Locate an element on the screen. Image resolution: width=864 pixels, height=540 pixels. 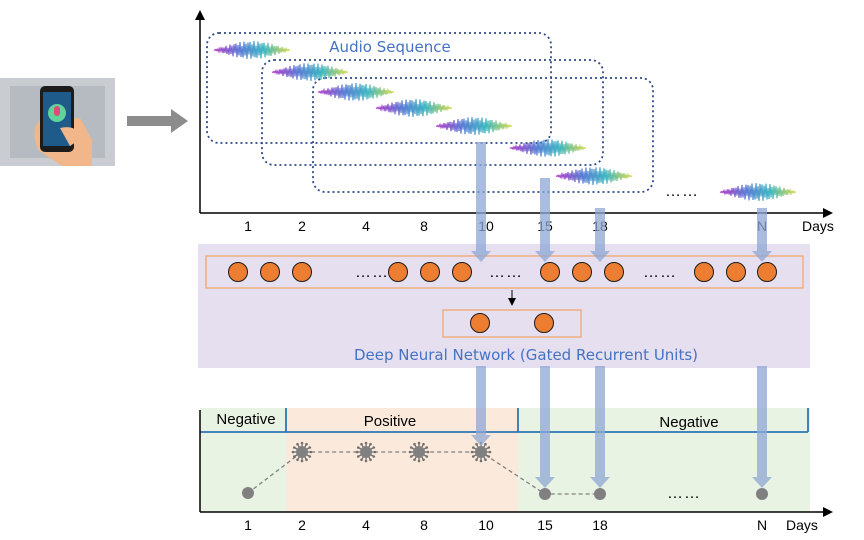
input-node-row is located at coordinates (504, 272).